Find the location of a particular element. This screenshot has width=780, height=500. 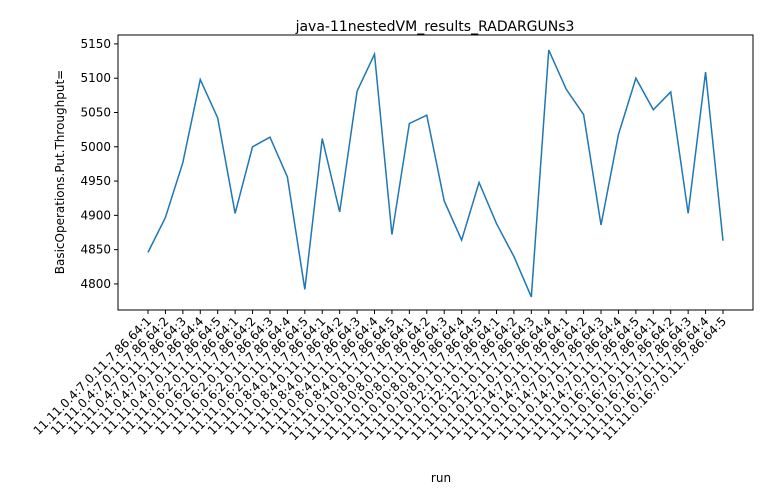

x-axis-label: run is located at coordinates (441, 478).